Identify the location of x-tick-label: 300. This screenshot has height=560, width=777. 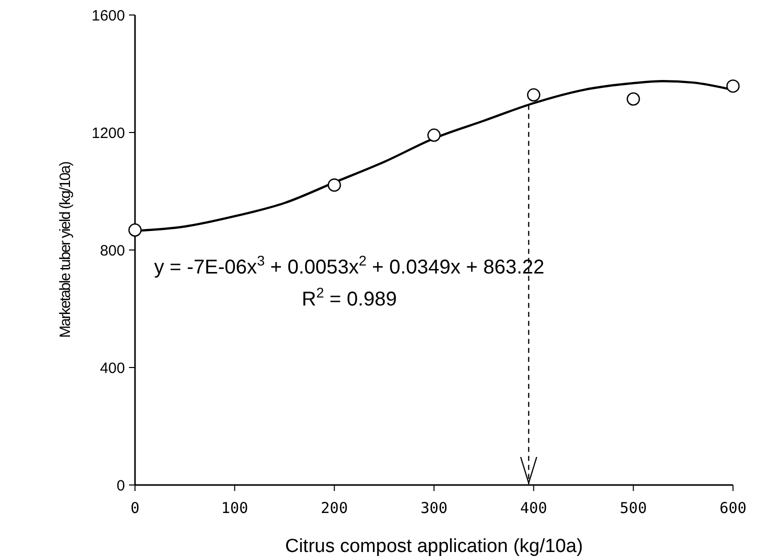
(434, 508).